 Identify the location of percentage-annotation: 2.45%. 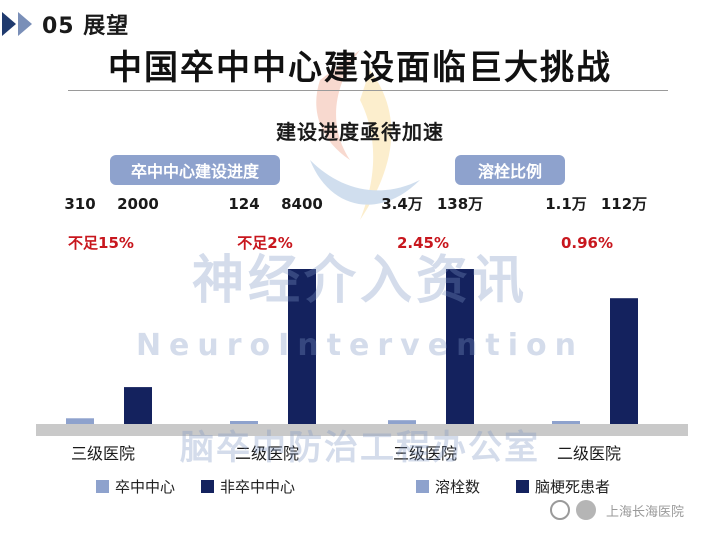
(423, 243).